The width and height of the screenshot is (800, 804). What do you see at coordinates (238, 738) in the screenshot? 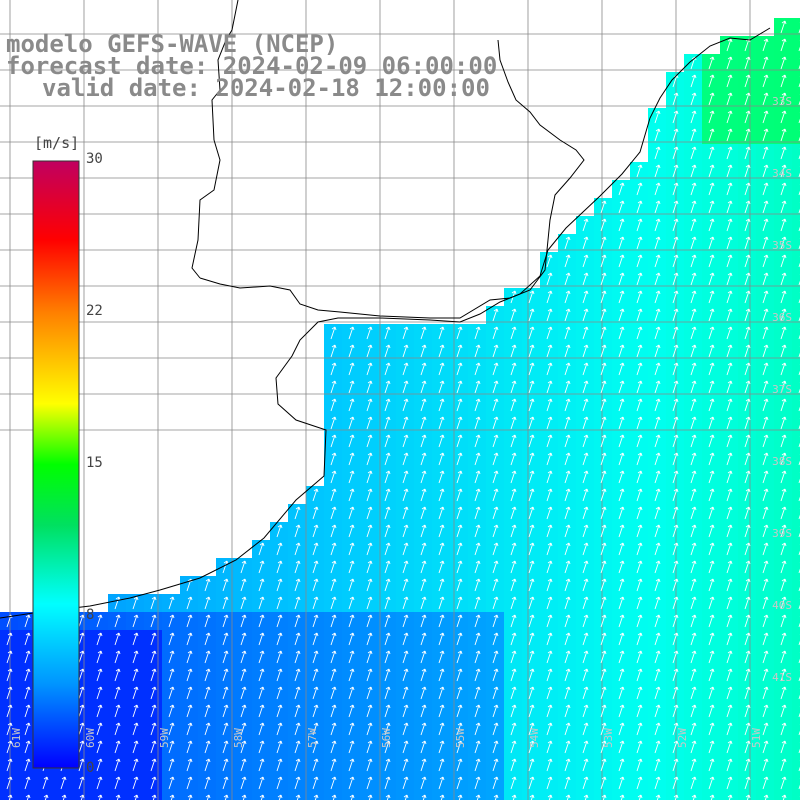
I see `lon-label: 58W` at bounding box center [238, 738].